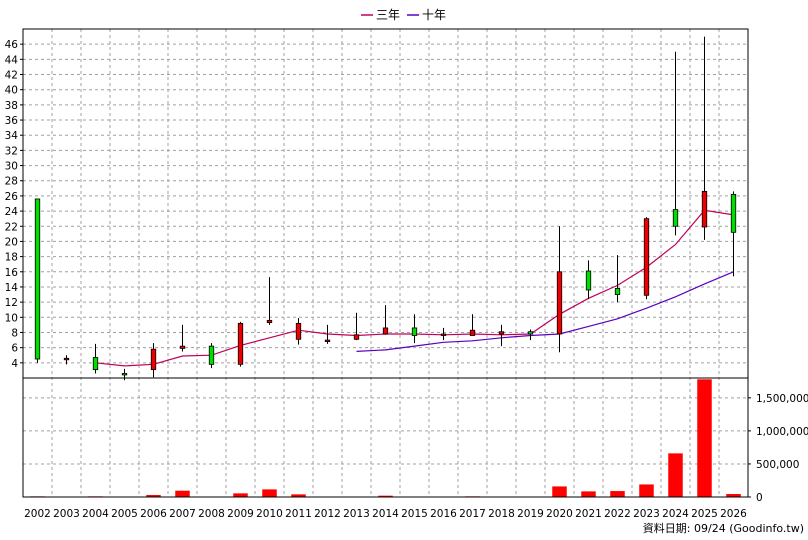 The width and height of the screenshot is (808, 540). Describe the element at coordinates (12, 136) in the screenshot. I see `price-tick-label: 34` at that location.